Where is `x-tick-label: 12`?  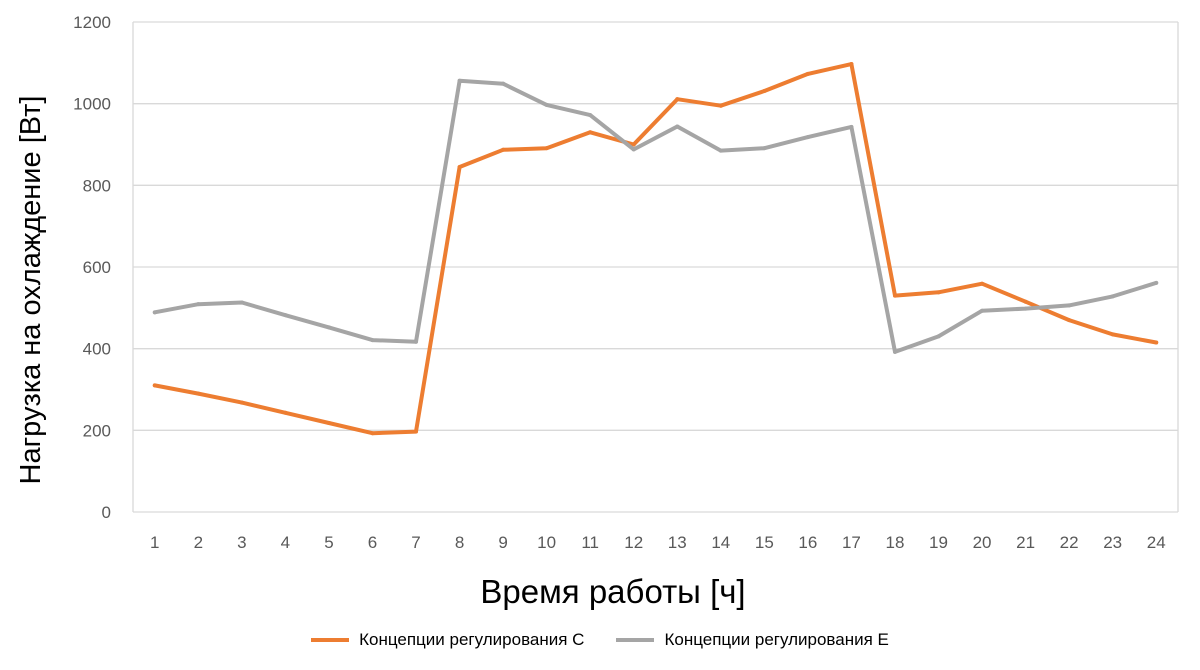
x-tick-label: 12 is located at coordinates (633, 542).